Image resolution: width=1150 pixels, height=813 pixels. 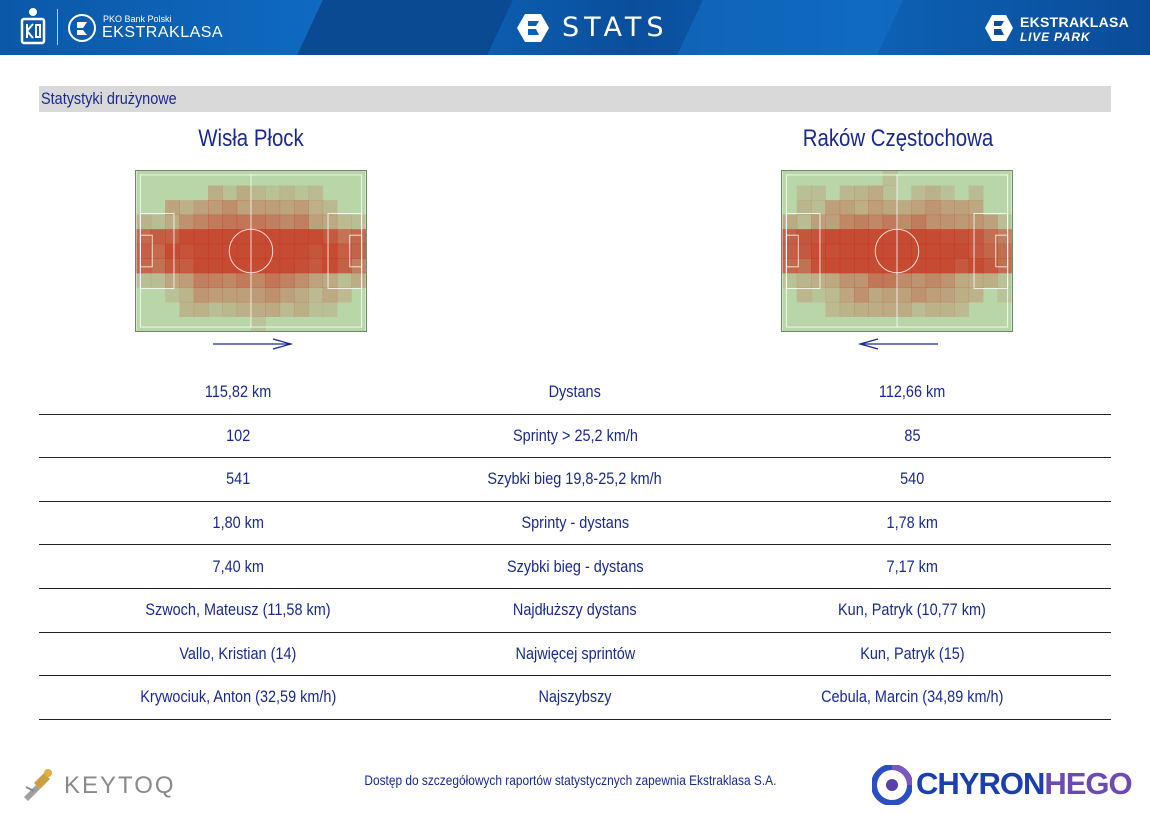 What do you see at coordinates (615, 27) in the screenshot?
I see `stats-title: STATS` at bounding box center [615, 27].